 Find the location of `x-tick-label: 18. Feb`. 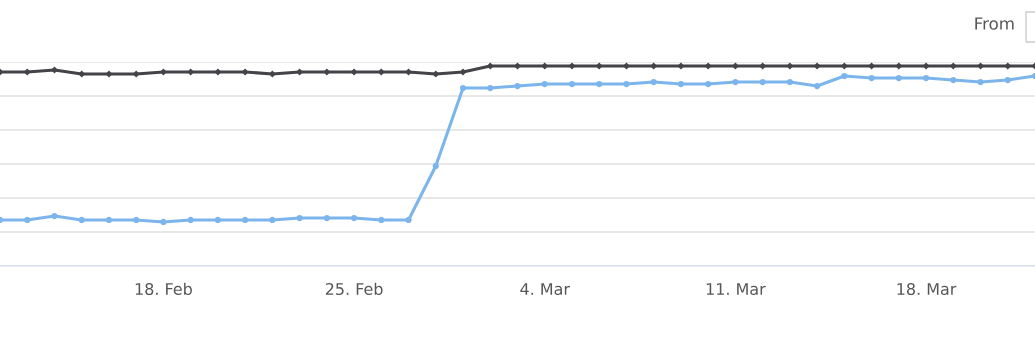

x-tick-label: 18. Feb is located at coordinates (163, 289).